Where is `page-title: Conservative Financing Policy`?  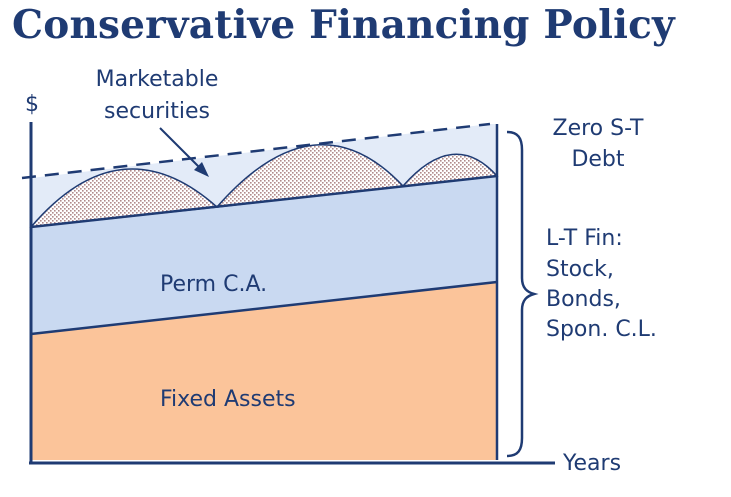 page-title: Conservative Financing Policy is located at coordinates (343, 25).